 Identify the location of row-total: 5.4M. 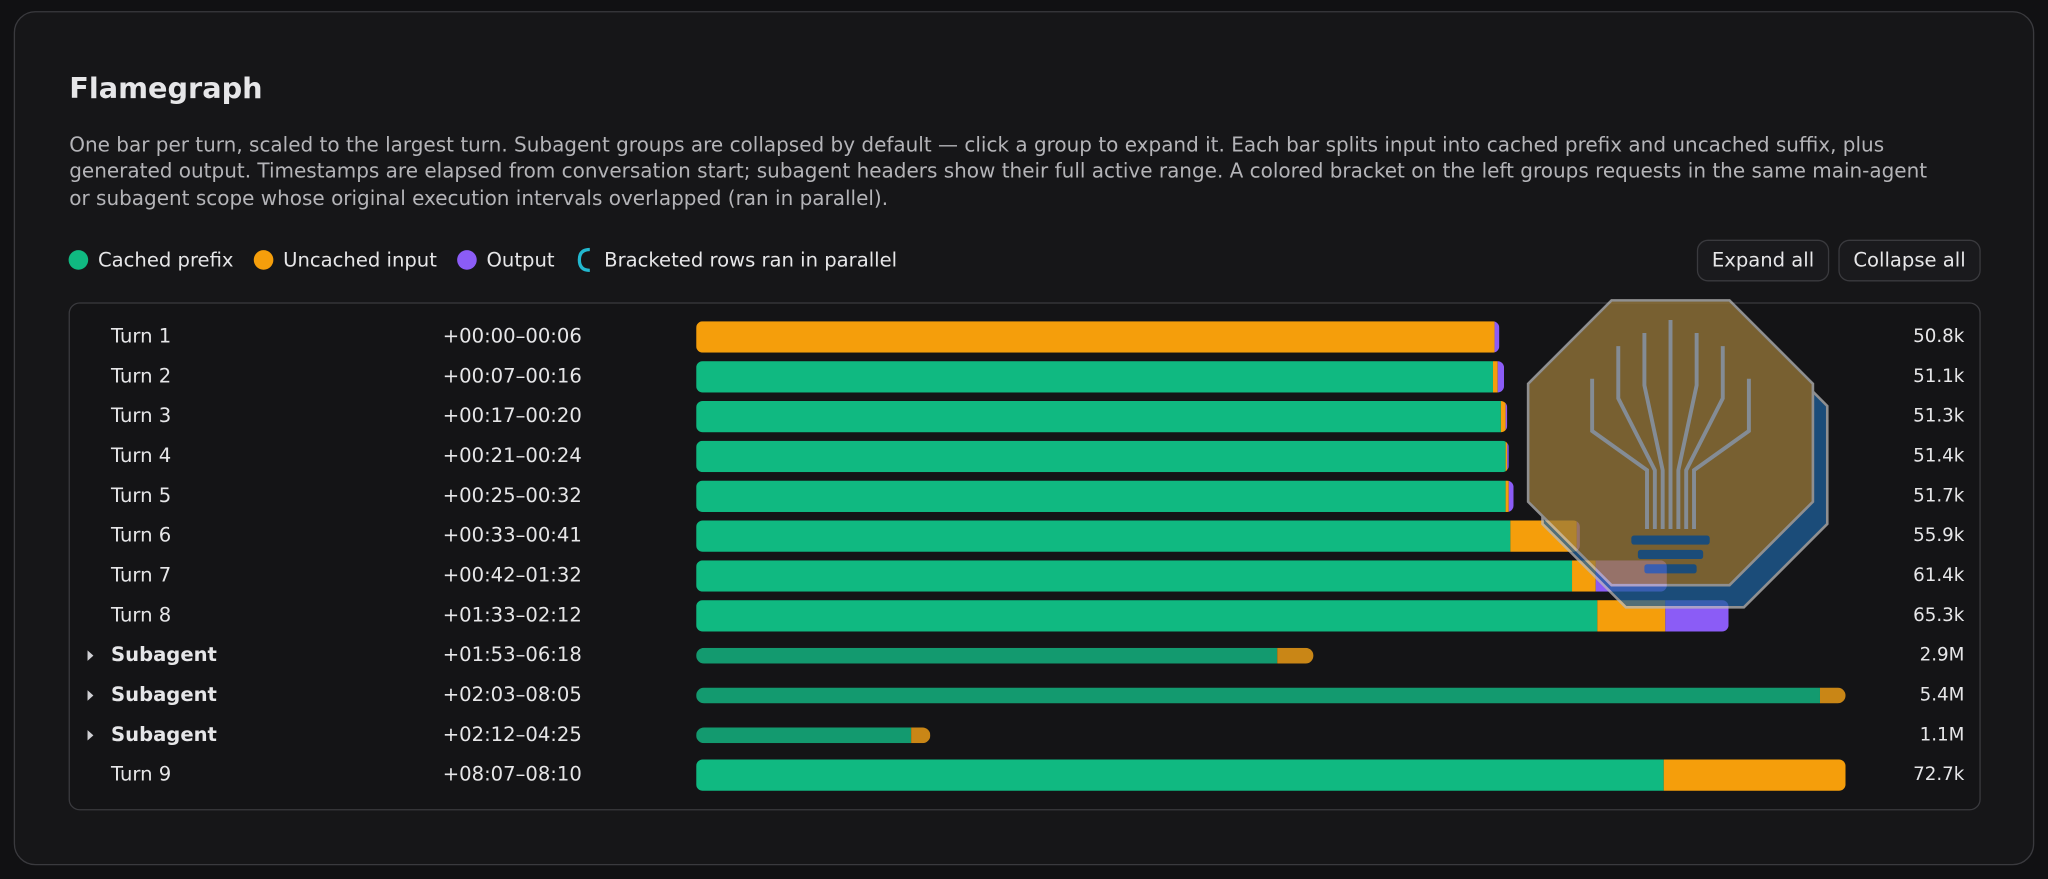
(1942, 694).